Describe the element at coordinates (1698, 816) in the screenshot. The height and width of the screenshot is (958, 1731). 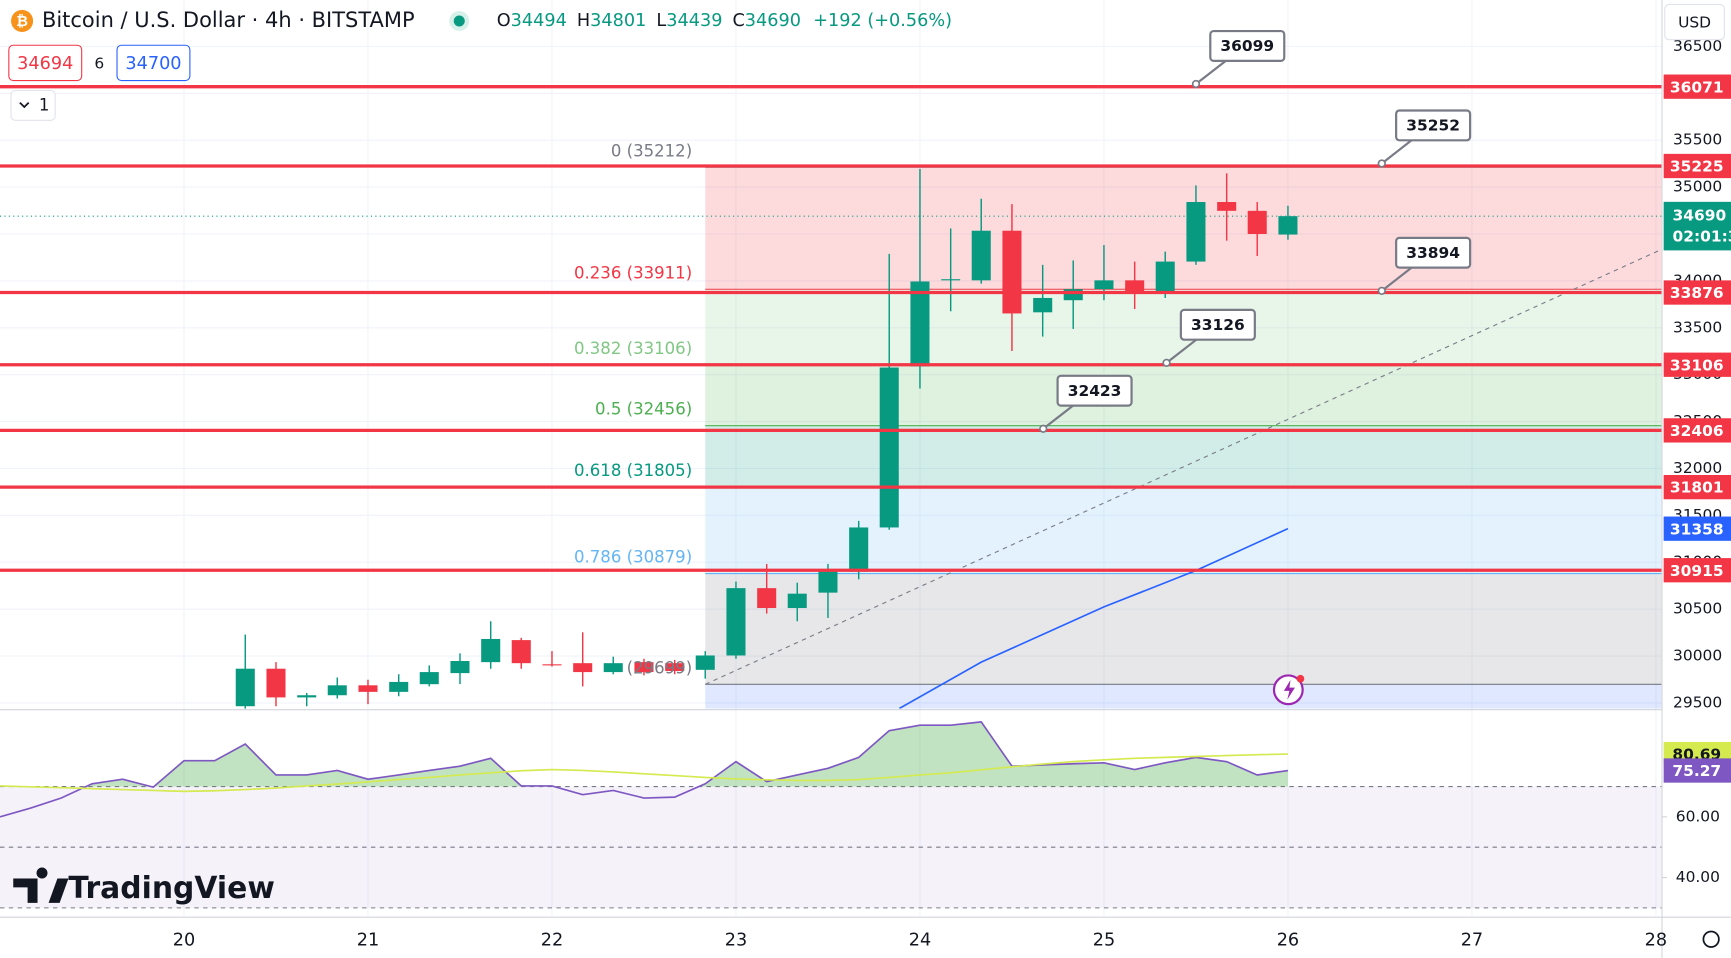
I see `y-tick-label: 60.00` at that location.